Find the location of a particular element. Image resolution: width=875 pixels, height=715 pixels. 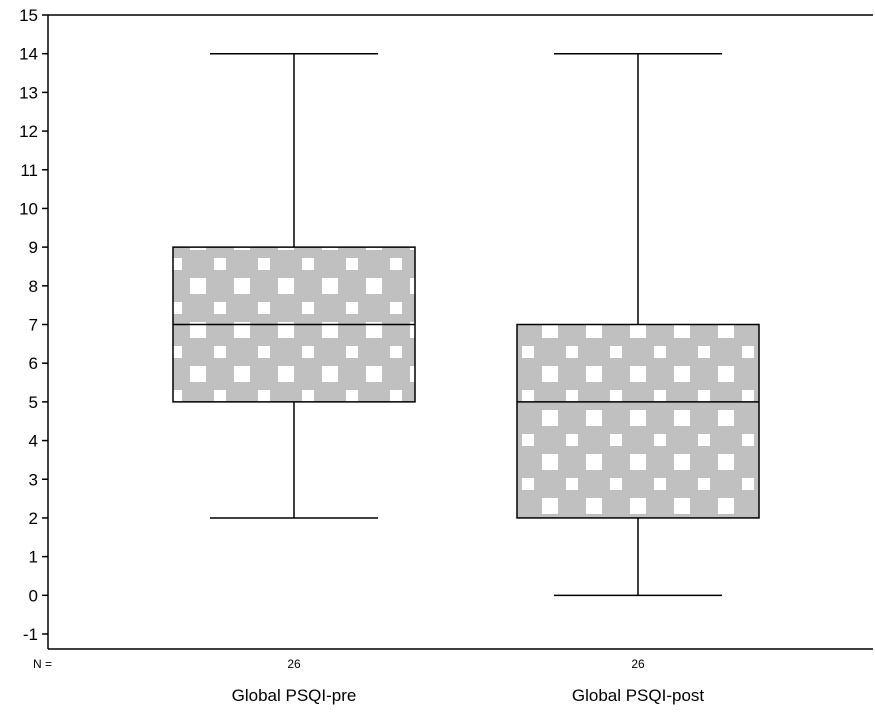

y-tick-label: 3 is located at coordinates (33, 479).